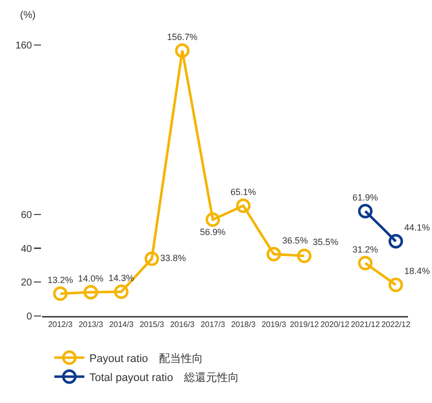  I want to click on data-label: 14.3%, so click(121, 278).